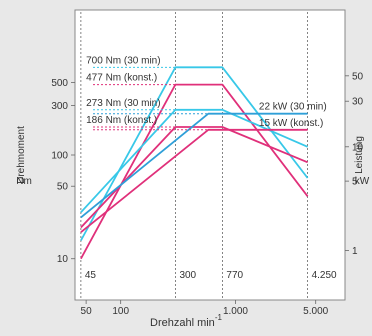  I want to click on y-left-tick-label: 500, so click(59, 83).